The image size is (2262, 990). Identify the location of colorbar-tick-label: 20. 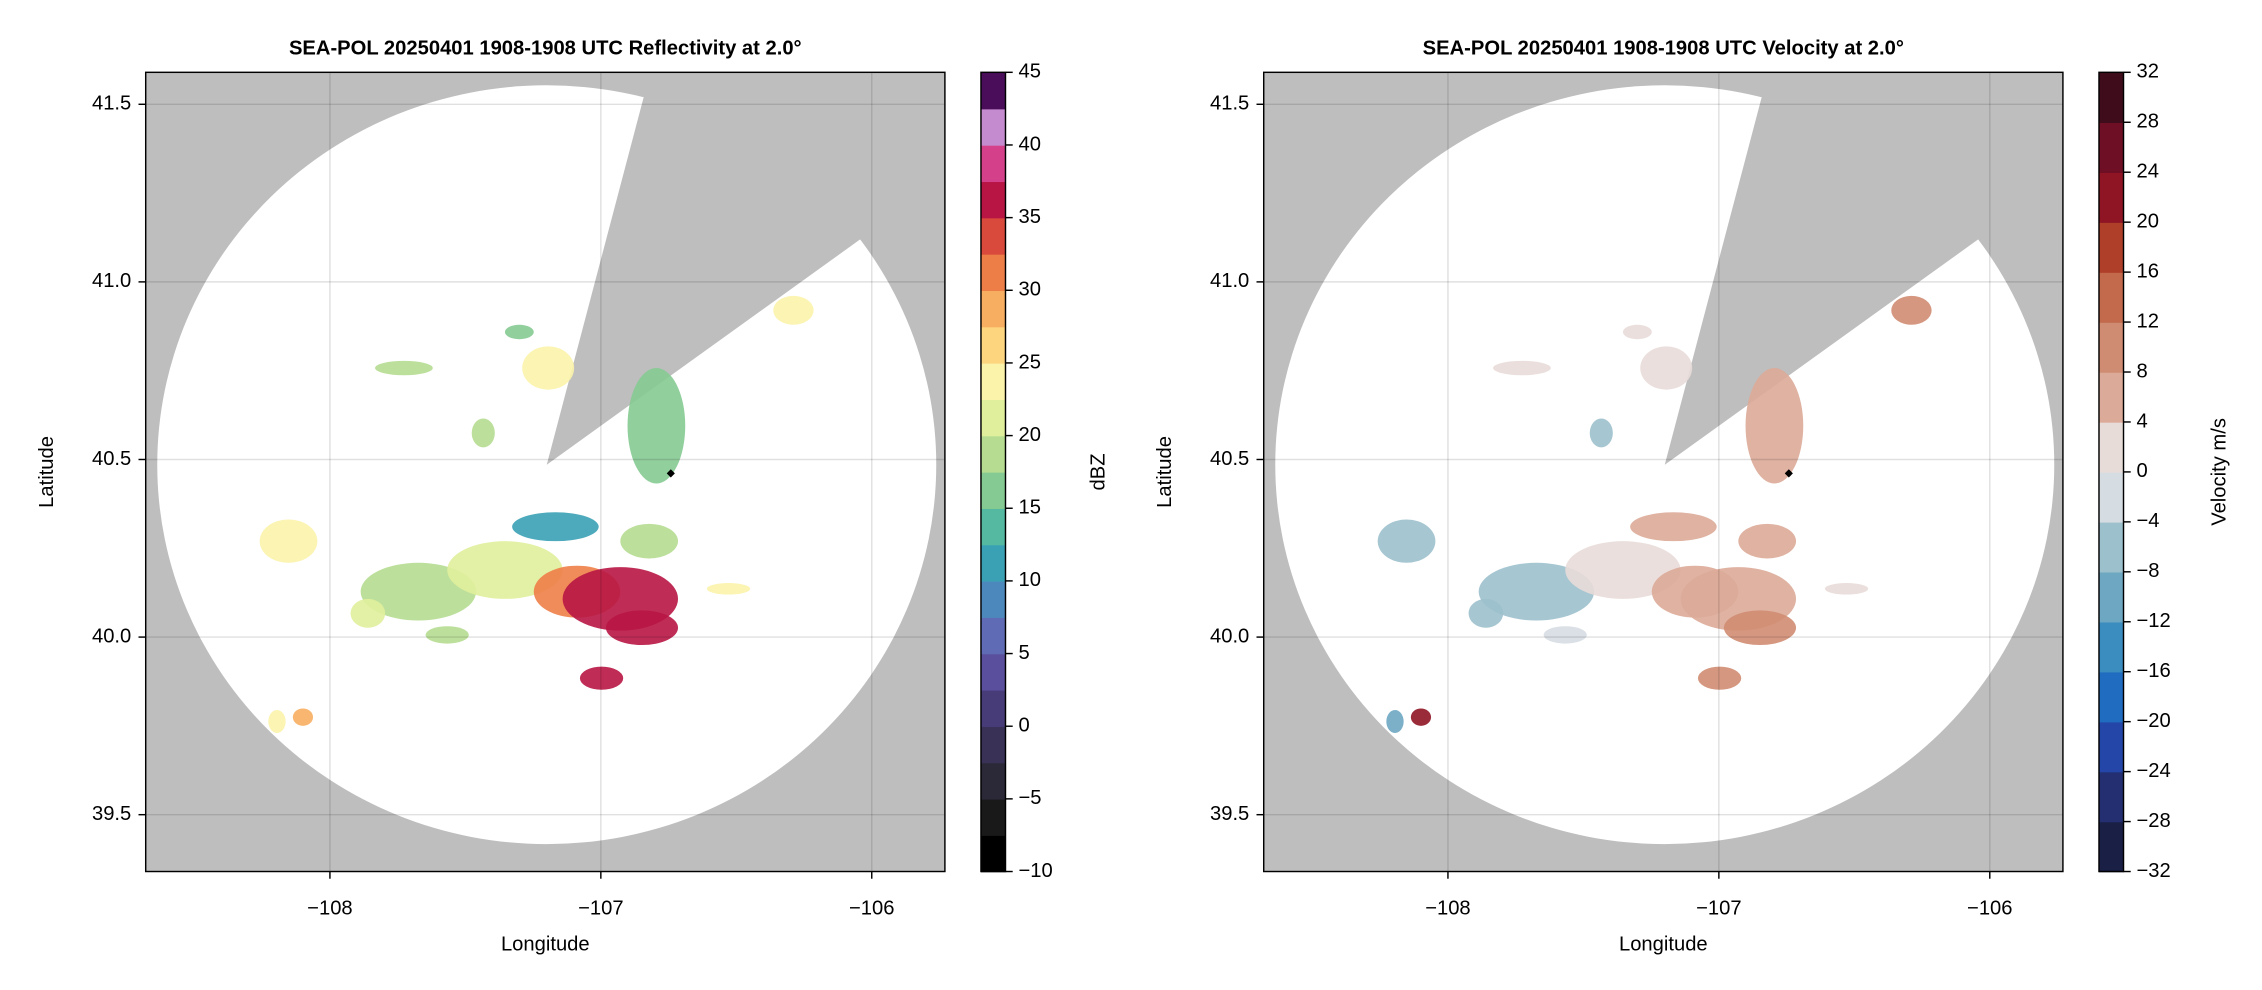
(2147, 221).